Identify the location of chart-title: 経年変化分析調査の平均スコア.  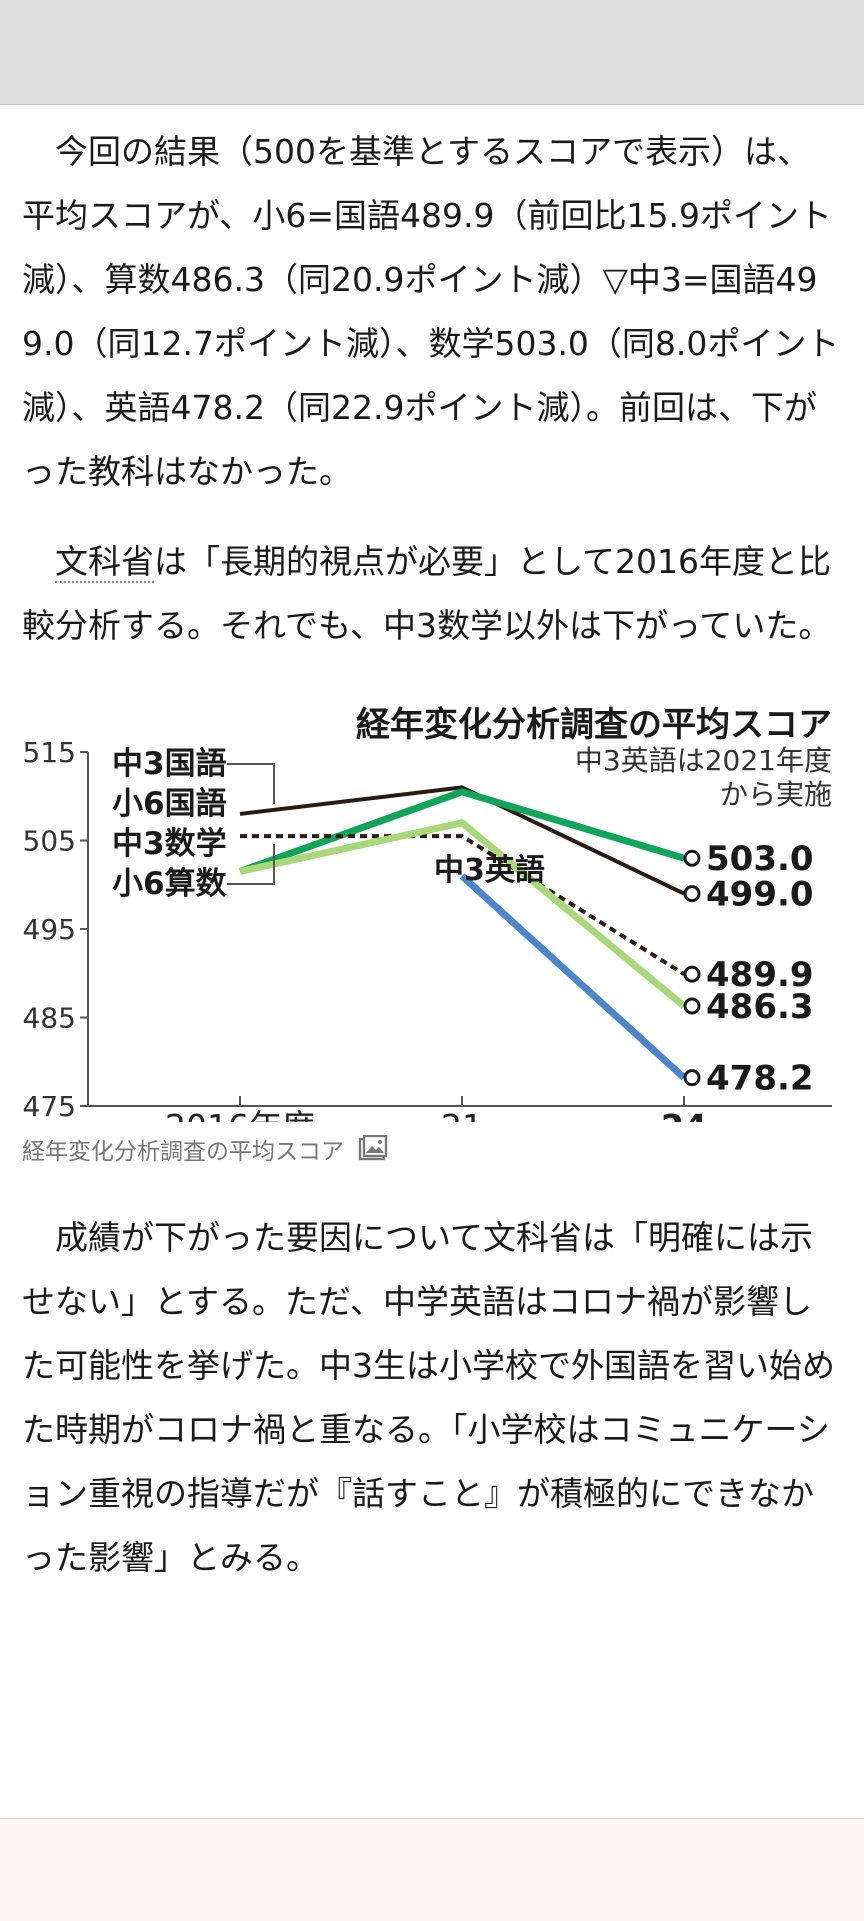
(594, 725).